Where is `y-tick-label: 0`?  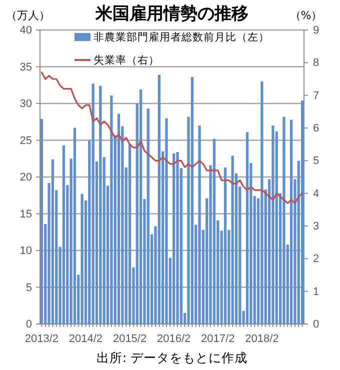
y-tick-label: 0 is located at coordinates (29, 324).